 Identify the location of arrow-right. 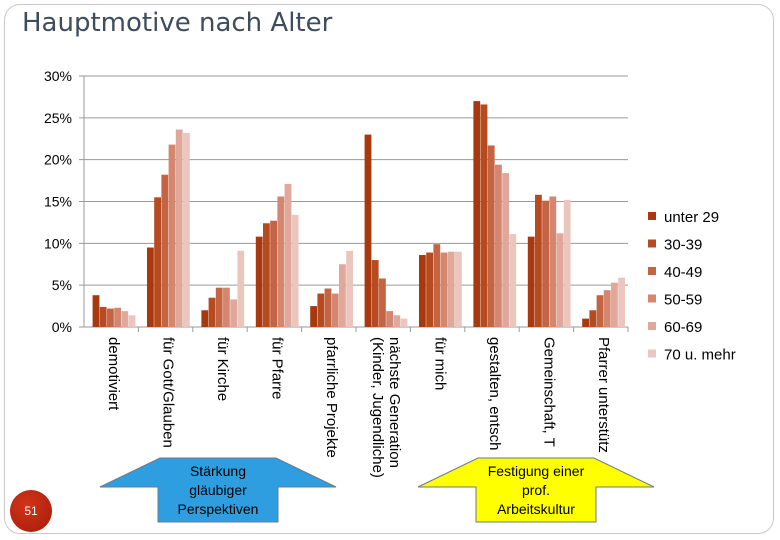
(536, 490).